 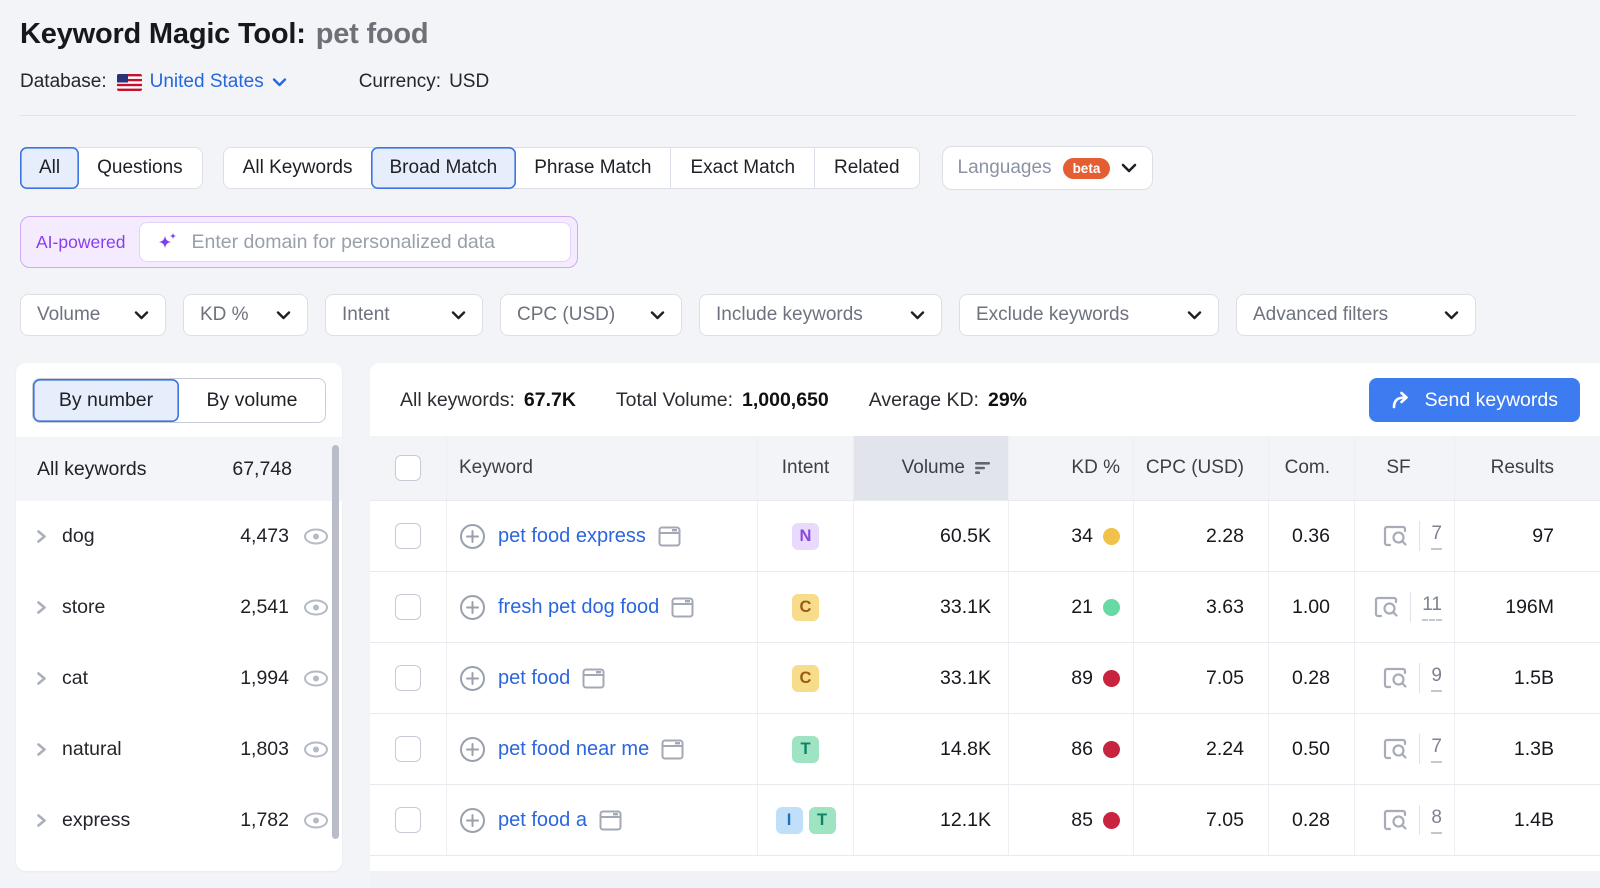 What do you see at coordinates (1527, 468) in the screenshot?
I see `column-results: Results` at bounding box center [1527, 468].